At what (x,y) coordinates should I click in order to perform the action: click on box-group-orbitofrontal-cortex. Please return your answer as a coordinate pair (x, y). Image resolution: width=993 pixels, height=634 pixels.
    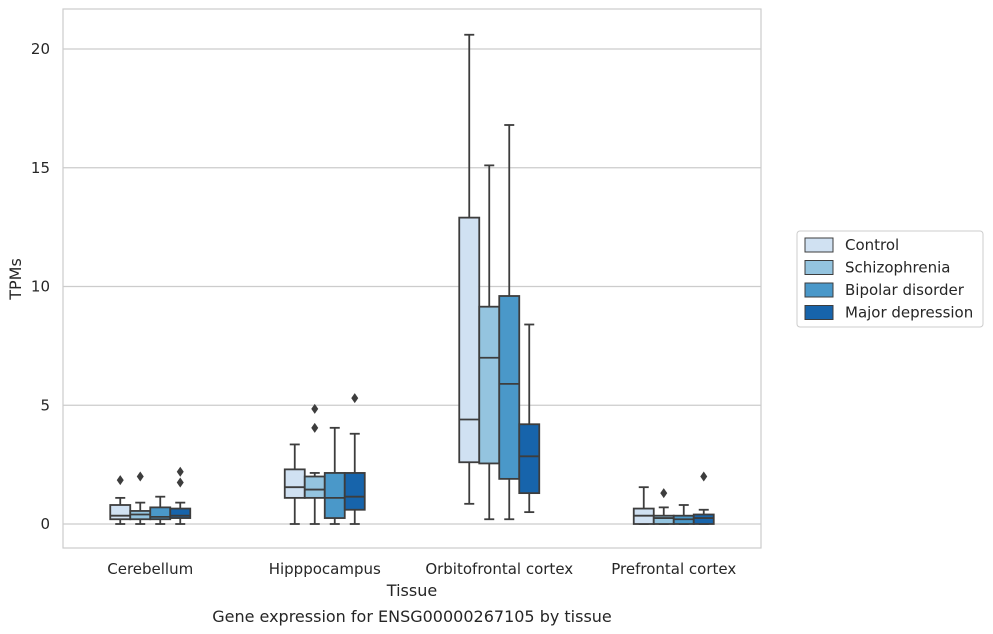
    Looking at the image, I should click on (499, 277).